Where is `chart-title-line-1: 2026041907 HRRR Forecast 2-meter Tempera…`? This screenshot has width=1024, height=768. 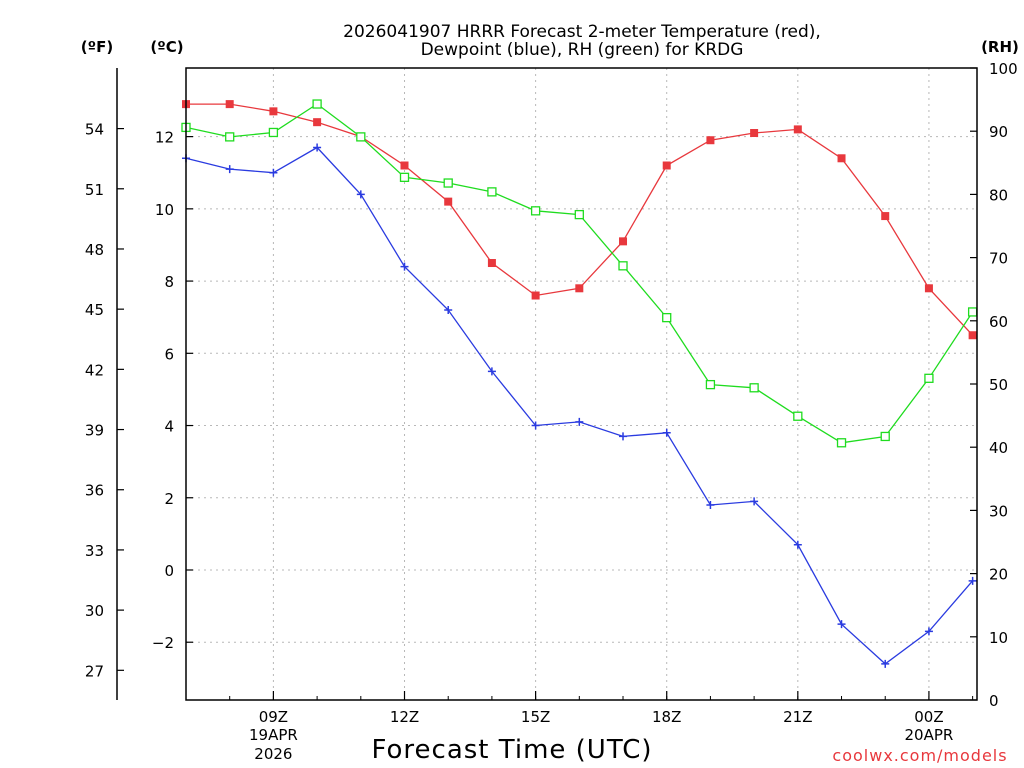 chart-title-line-1: 2026041907 HRRR Forecast 2-meter Tempera… is located at coordinates (582, 32).